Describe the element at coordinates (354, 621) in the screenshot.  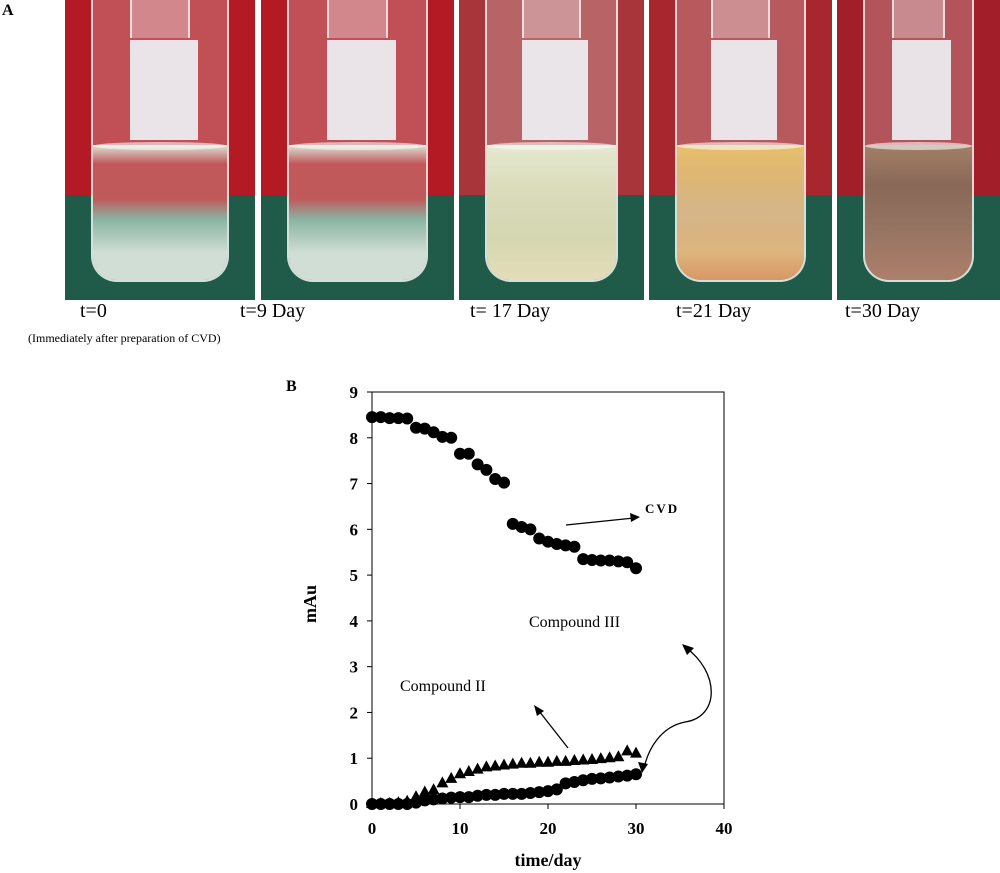
I see `y-tick-label: 4` at that location.